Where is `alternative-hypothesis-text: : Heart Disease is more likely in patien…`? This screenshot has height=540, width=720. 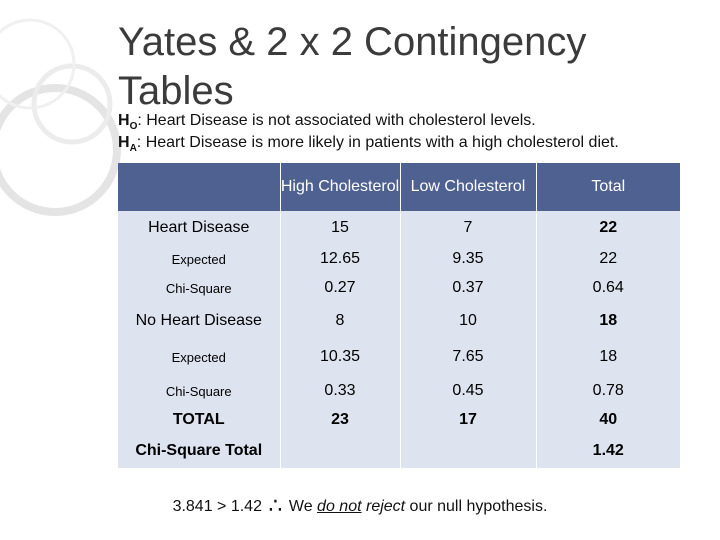 alternative-hypothesis-text: : Heart Disease is more likely in patien… is located at coordinates (377, 142).